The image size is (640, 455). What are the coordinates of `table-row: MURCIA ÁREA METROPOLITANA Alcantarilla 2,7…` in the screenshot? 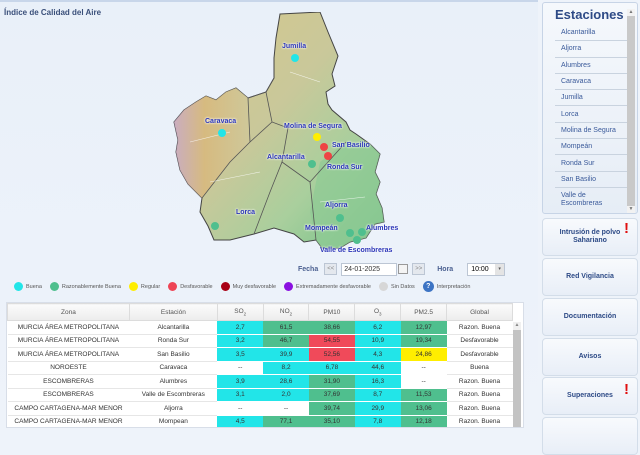 It's located at (260, 327).